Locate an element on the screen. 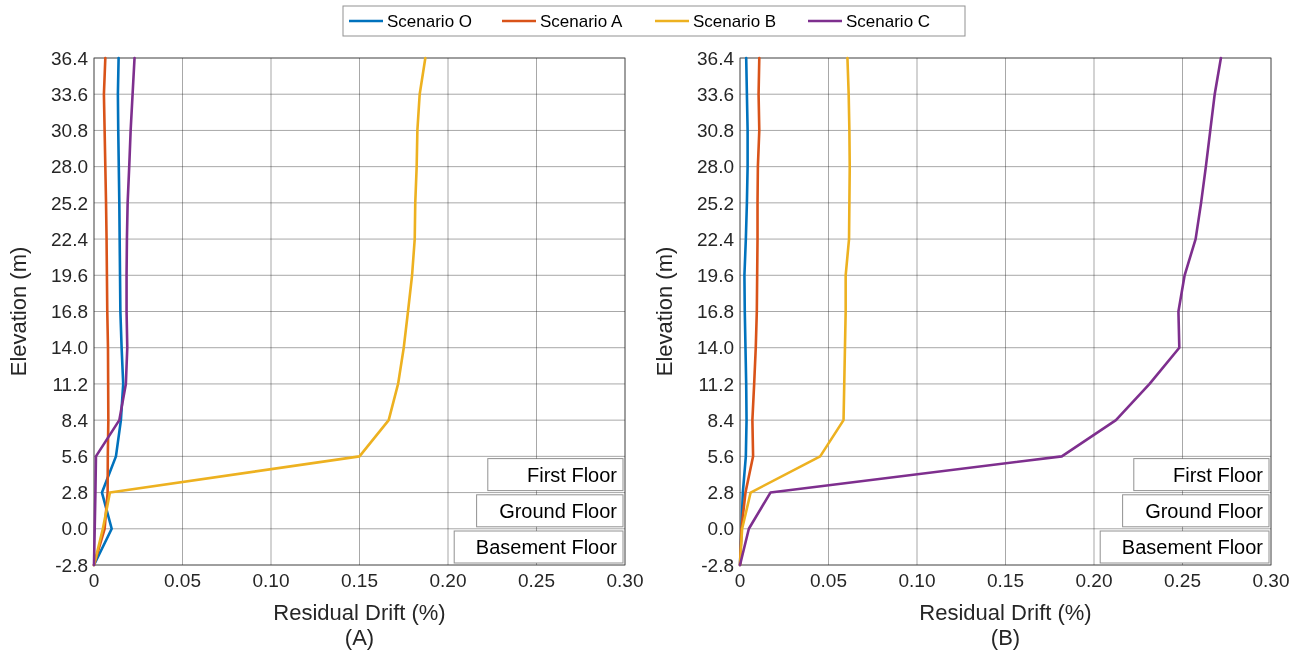  text: (B) is located at coordinates (1005, 637).